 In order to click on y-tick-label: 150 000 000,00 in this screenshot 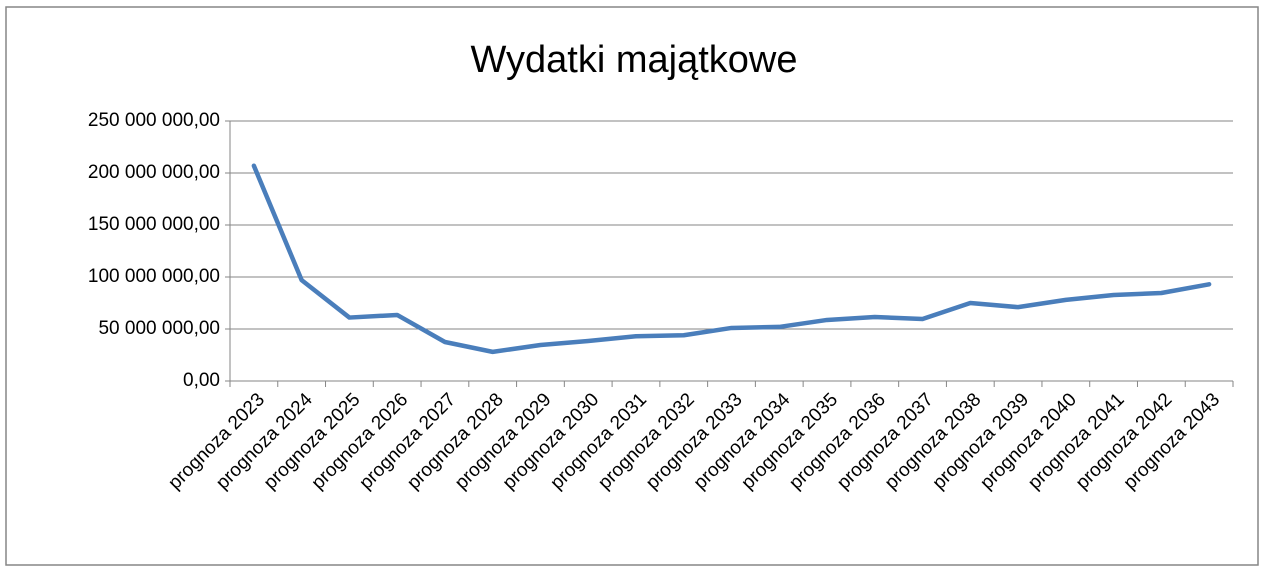, I will do `click(154, 224)`.